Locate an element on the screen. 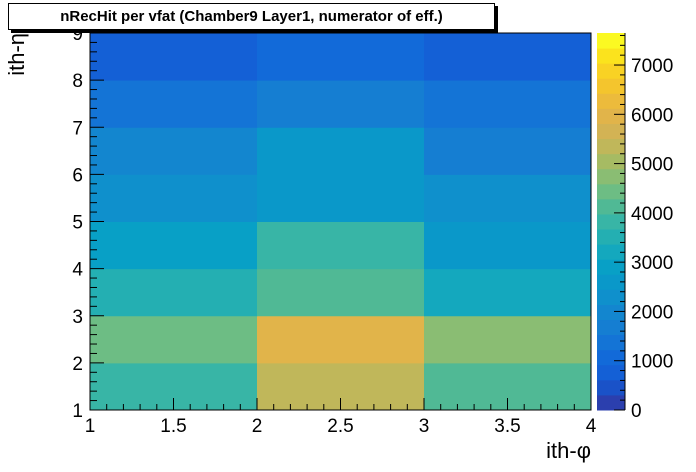 The width and height of the screenshot is (696, 472). x-axis-label: ith-φ is located at coordinates (568, 450).